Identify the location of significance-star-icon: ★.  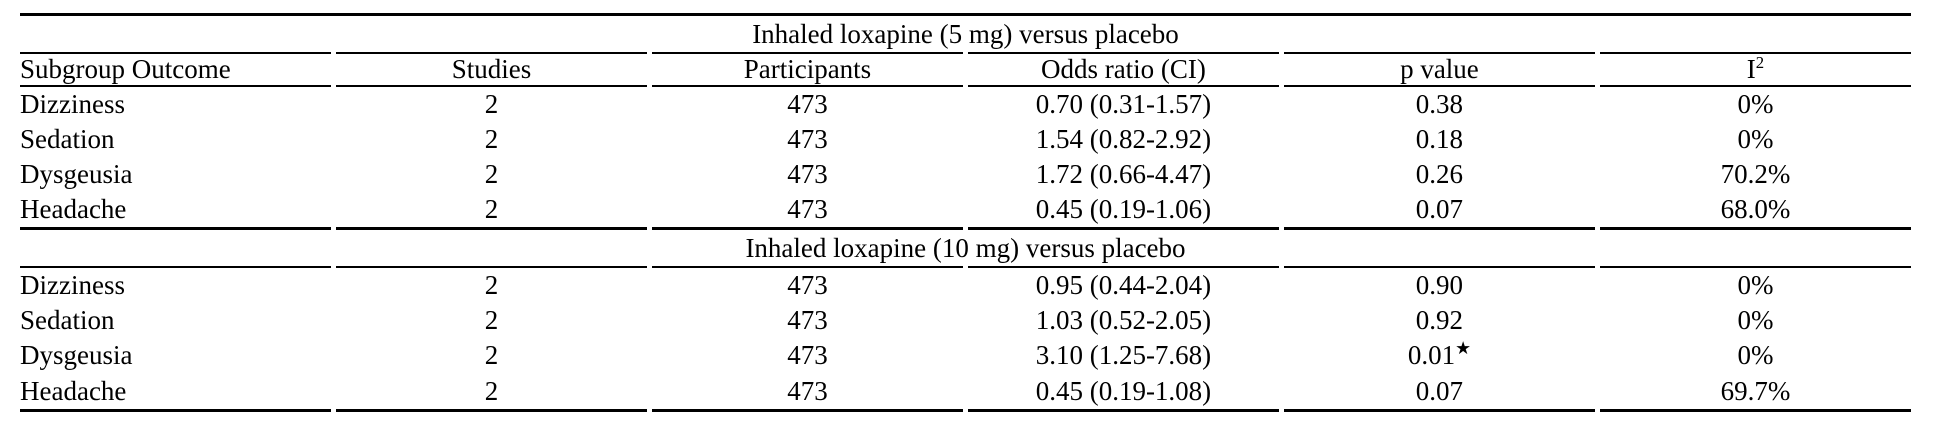
(1463, 348).